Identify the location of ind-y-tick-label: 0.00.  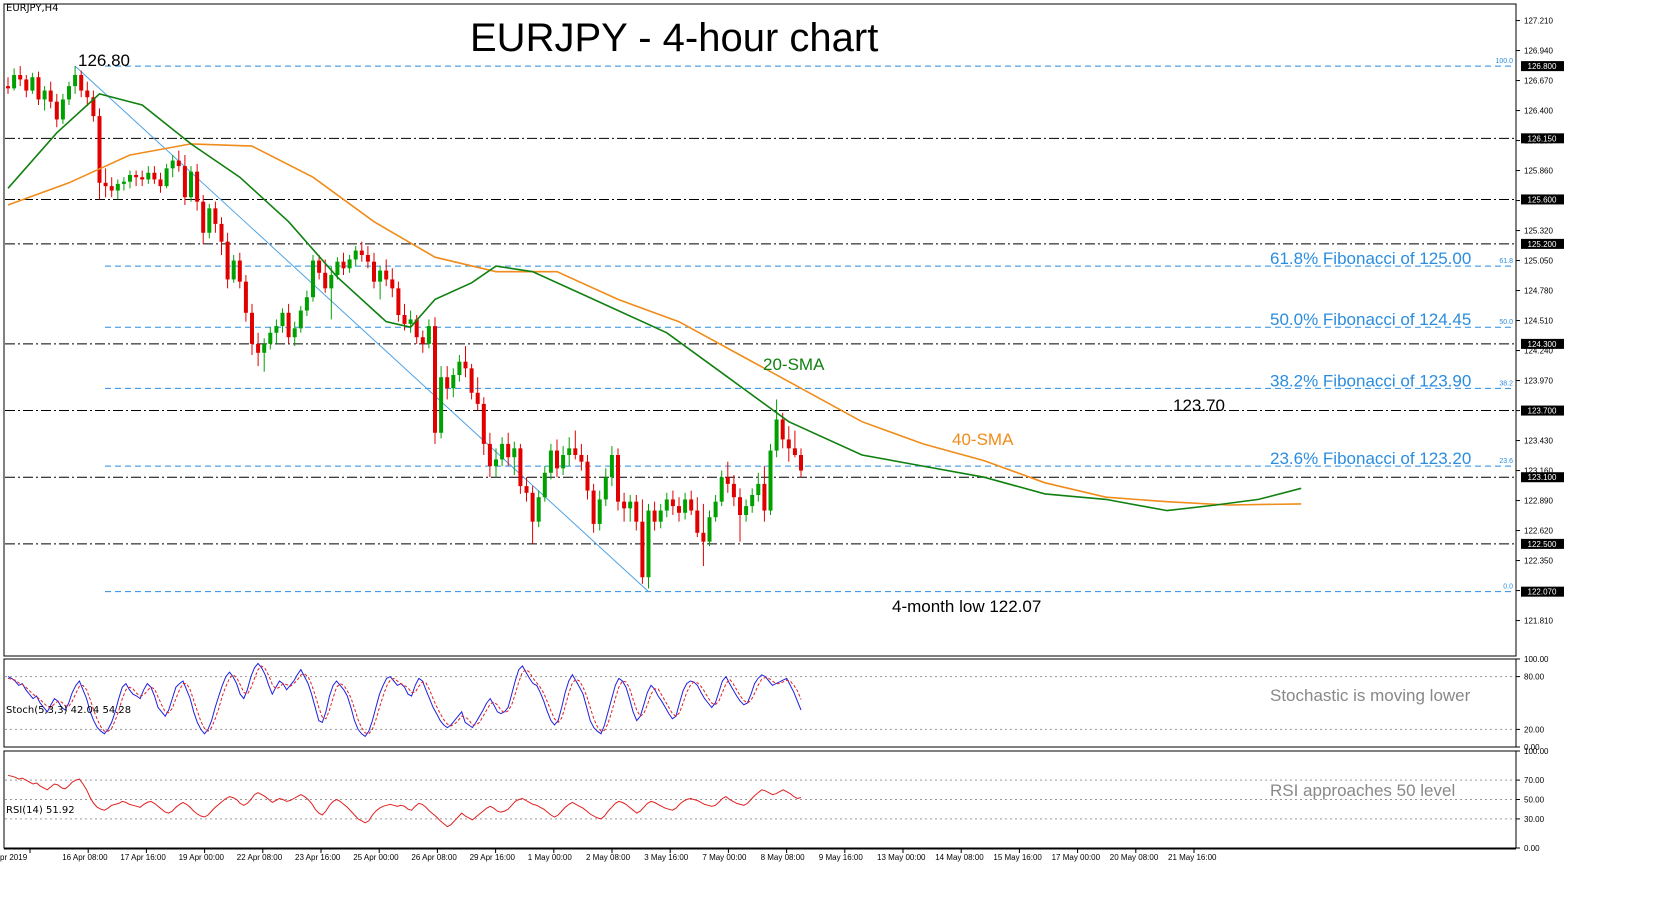
(1532, 747).